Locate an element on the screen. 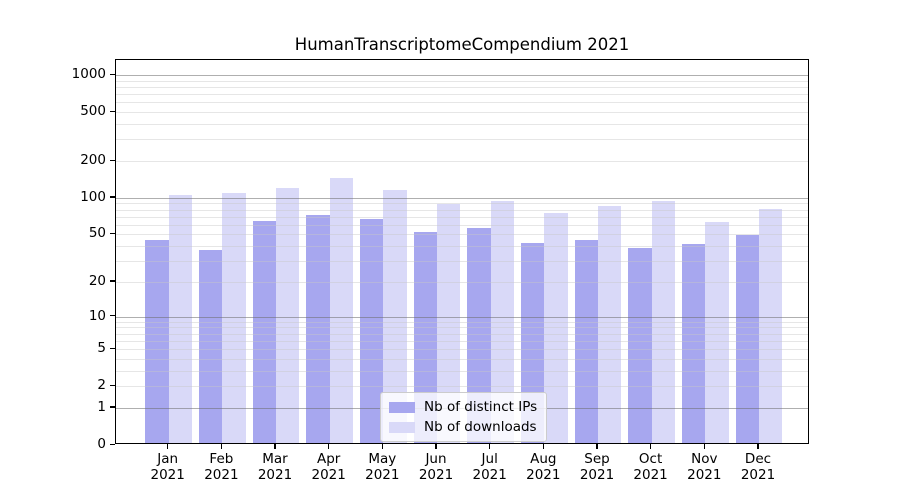  legend: Nb of distinct IPs Nb of downloads is located at coordinates (463, 417).